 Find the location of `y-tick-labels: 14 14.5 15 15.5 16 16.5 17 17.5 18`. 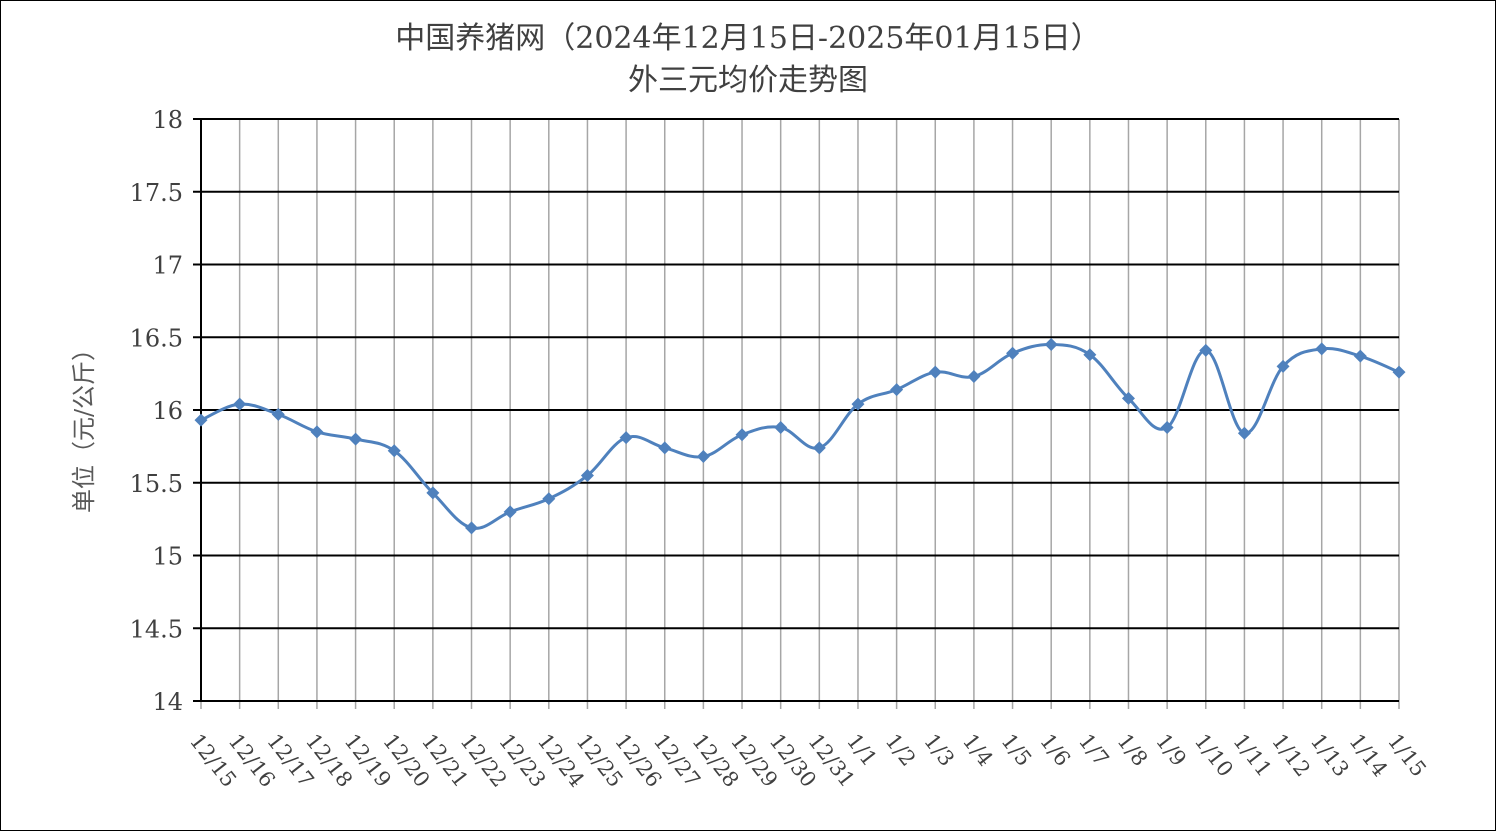

y-tick-labels: 14 14.5 15 15.5 16 16.5 17 17.5 18 is located at coordinates (156, 411).